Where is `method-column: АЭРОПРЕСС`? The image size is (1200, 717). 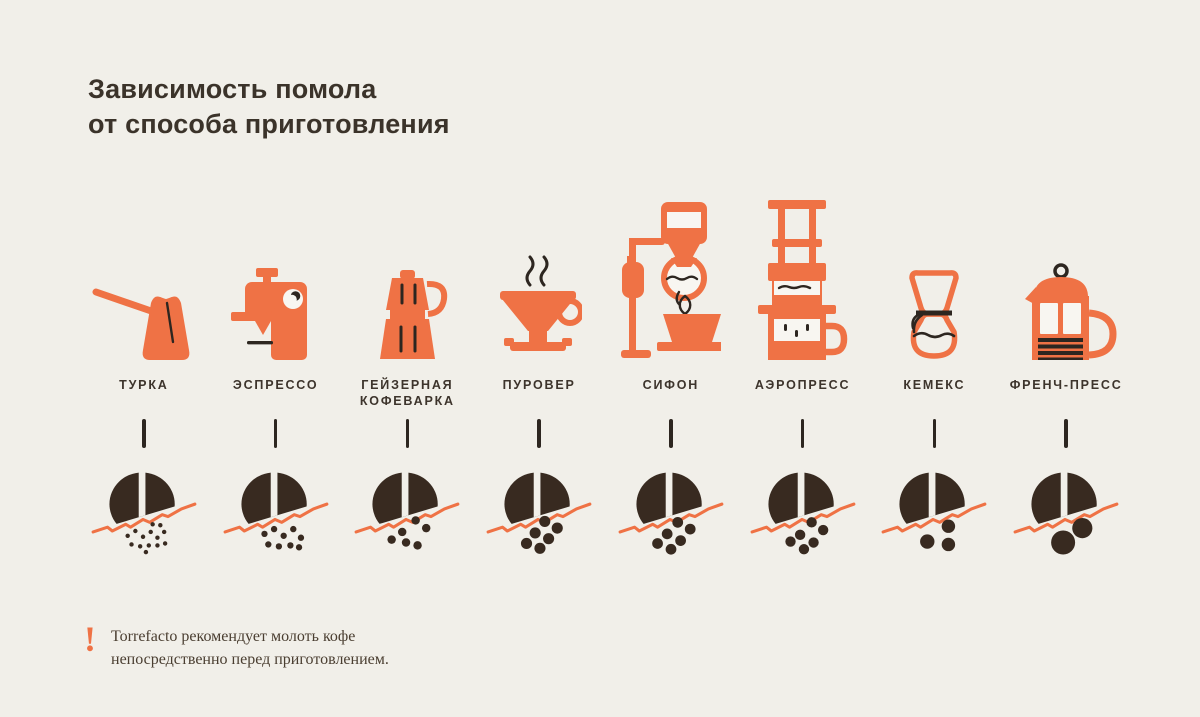
method-column: АЭРОПРЕСС is located at coordinates (803, 373).